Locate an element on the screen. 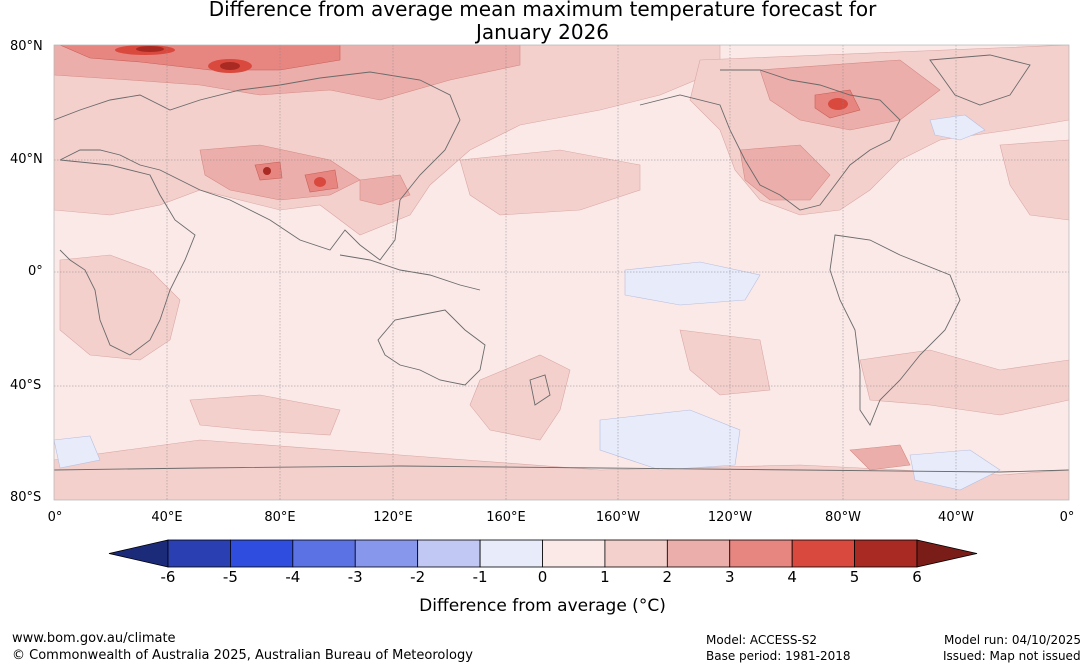 The image size is (1085, 667). model-name: Model: ACCESS-S2 is located at coordinates (762, 640).